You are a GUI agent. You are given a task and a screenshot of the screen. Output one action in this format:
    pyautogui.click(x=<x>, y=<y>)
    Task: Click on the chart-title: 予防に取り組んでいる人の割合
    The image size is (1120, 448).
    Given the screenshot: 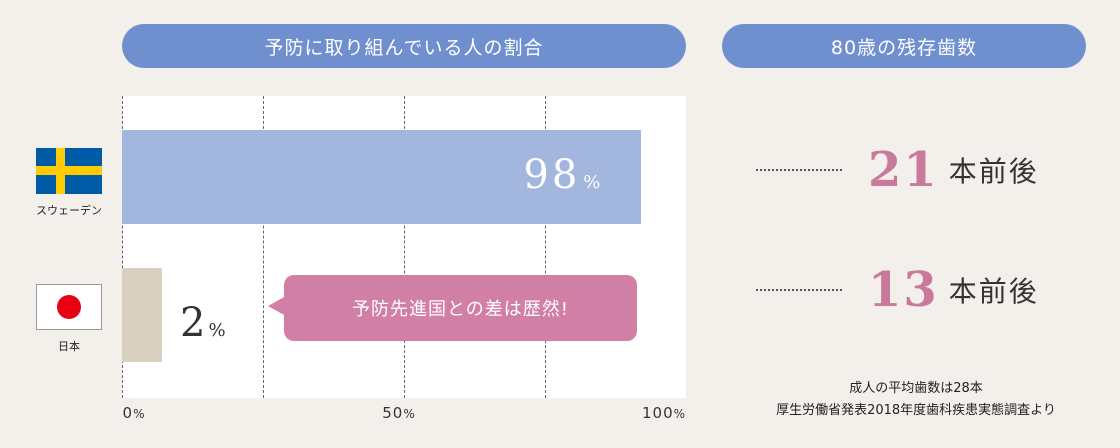 What is the action you would take?
    pyautogui.click(x=404, y=47)
    